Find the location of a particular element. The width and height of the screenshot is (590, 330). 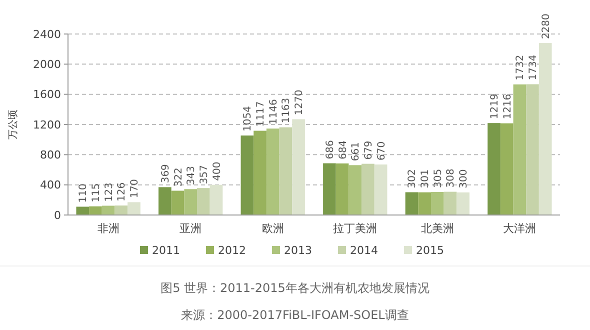

data-label: 400 is located at coordinates (217, 171).